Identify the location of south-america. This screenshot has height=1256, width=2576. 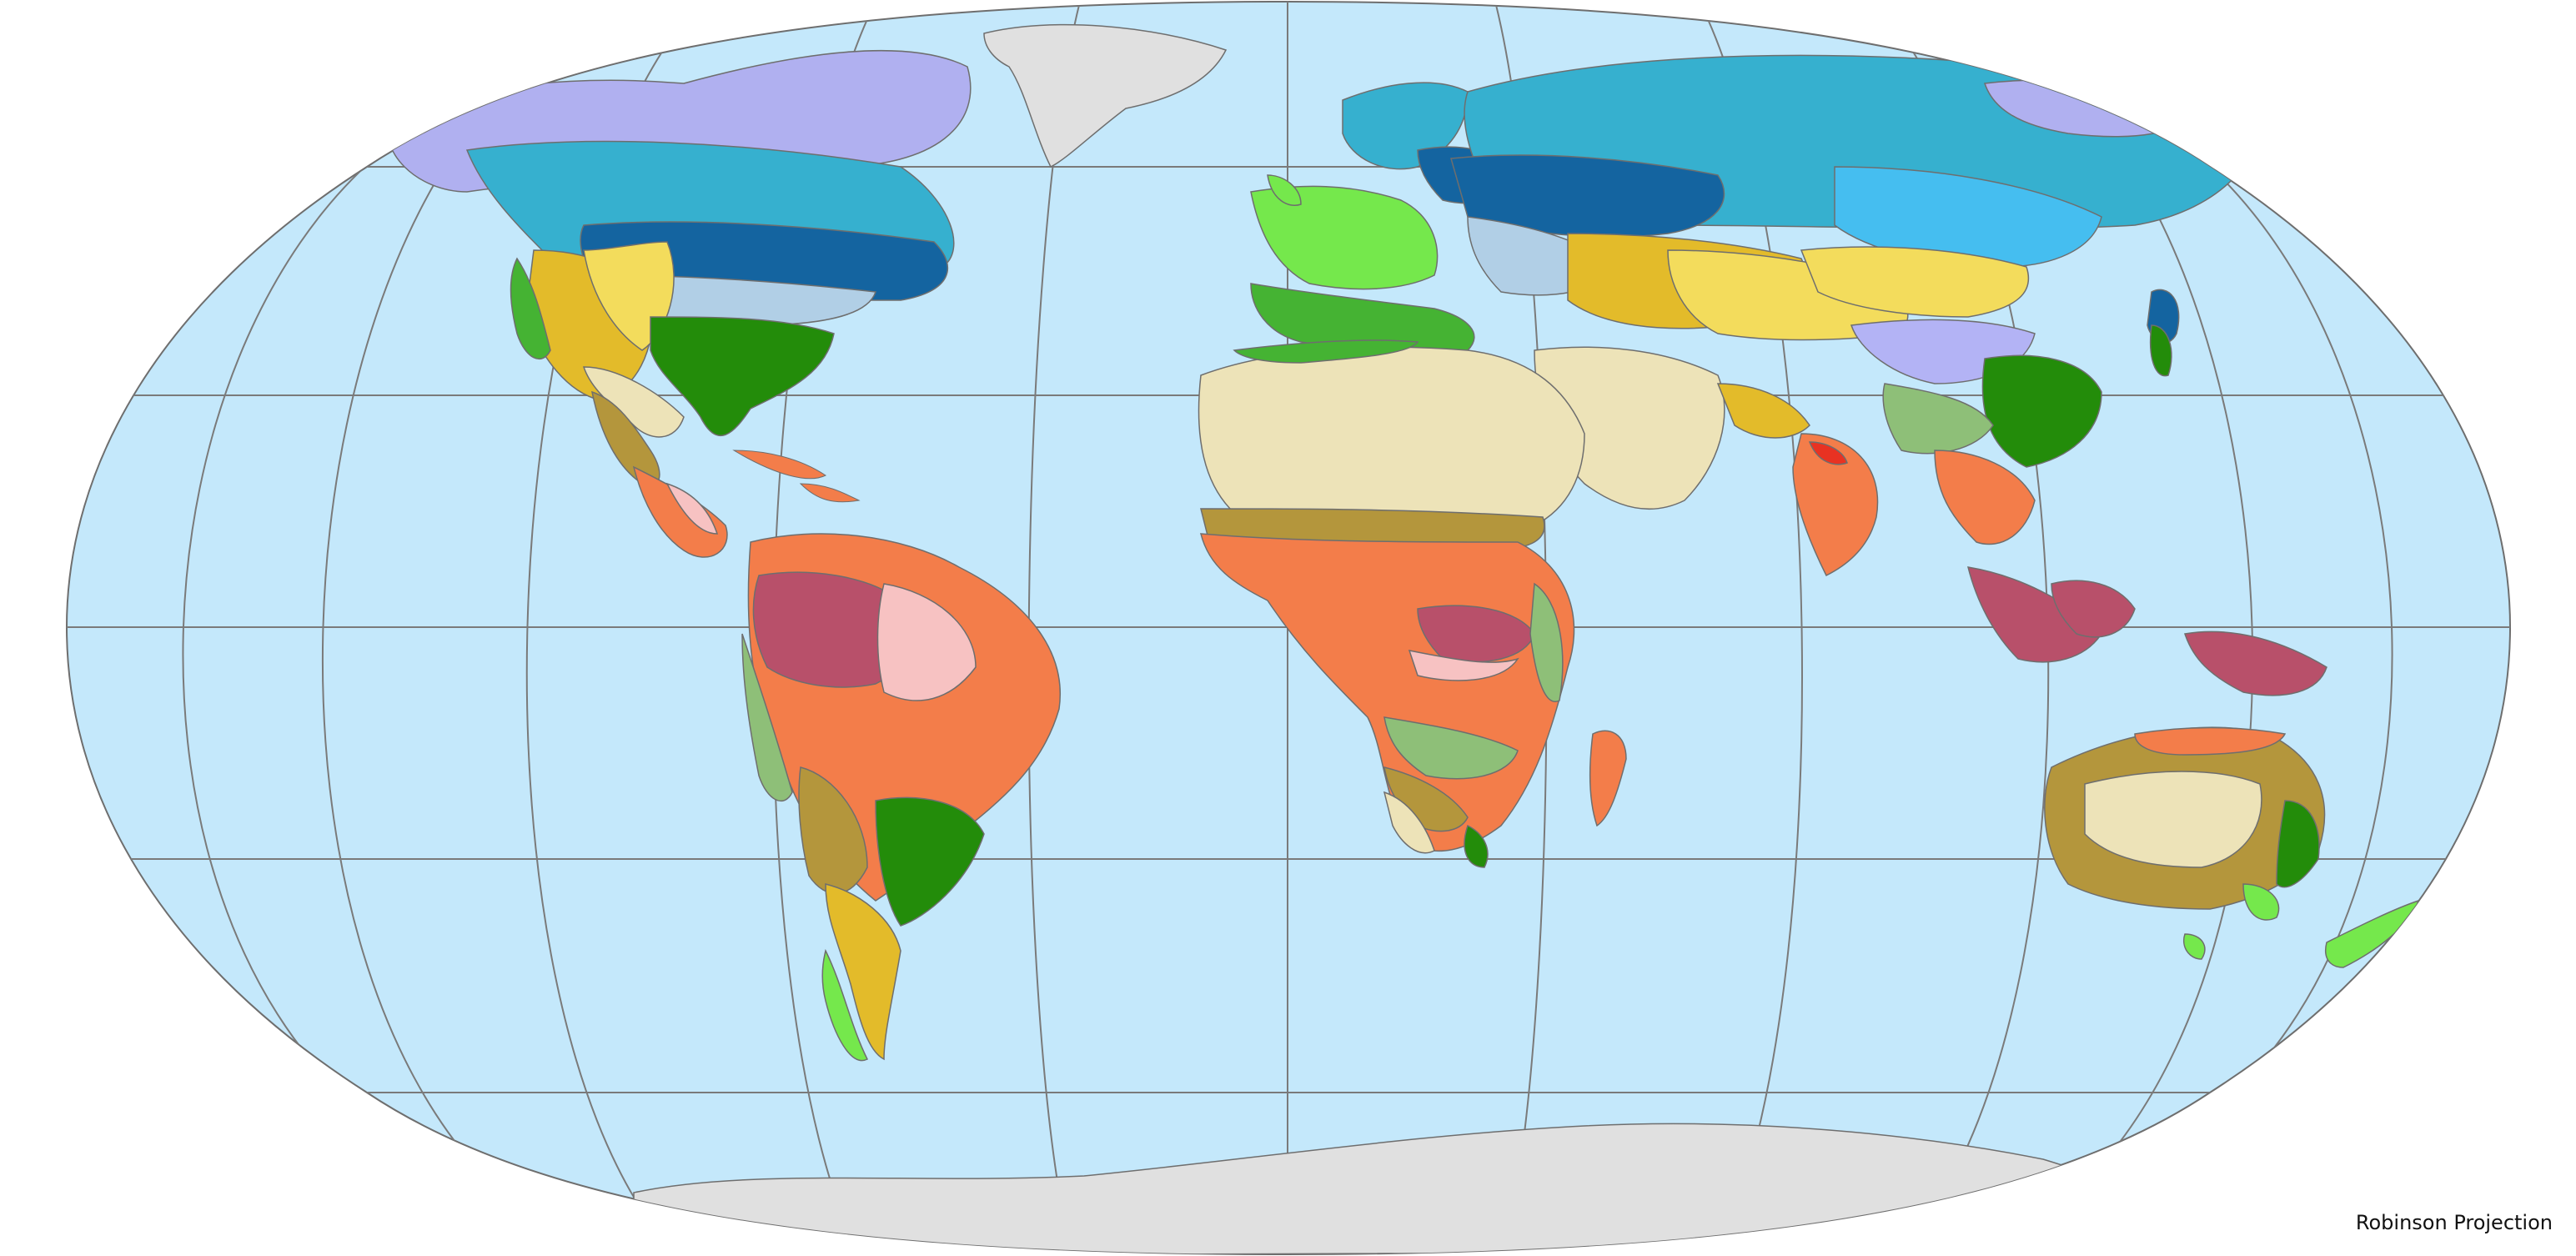
(901, 797).